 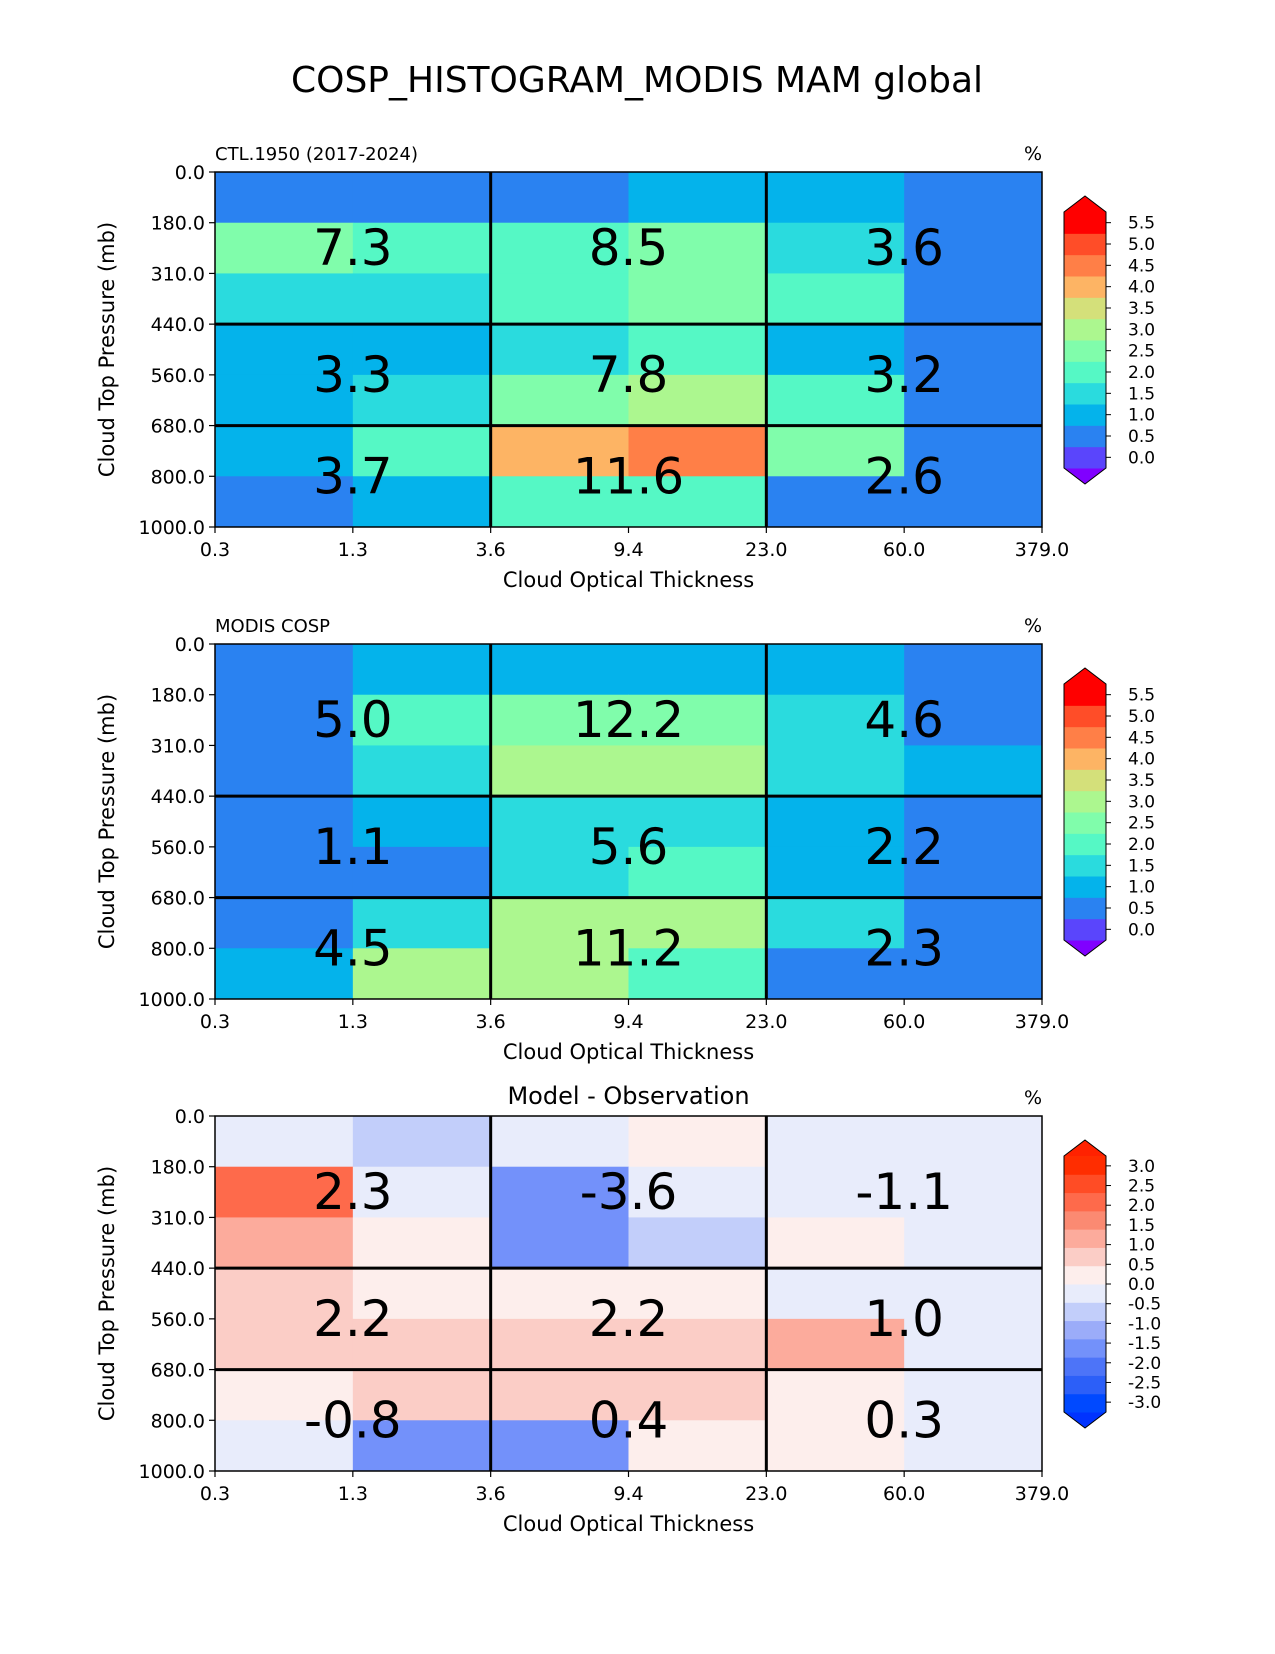 What do you see at coordinates (1144, 1403) in the screenshot?
I see `colorbar-tick-label: -3.0` at bounding box center [1144, 1403].